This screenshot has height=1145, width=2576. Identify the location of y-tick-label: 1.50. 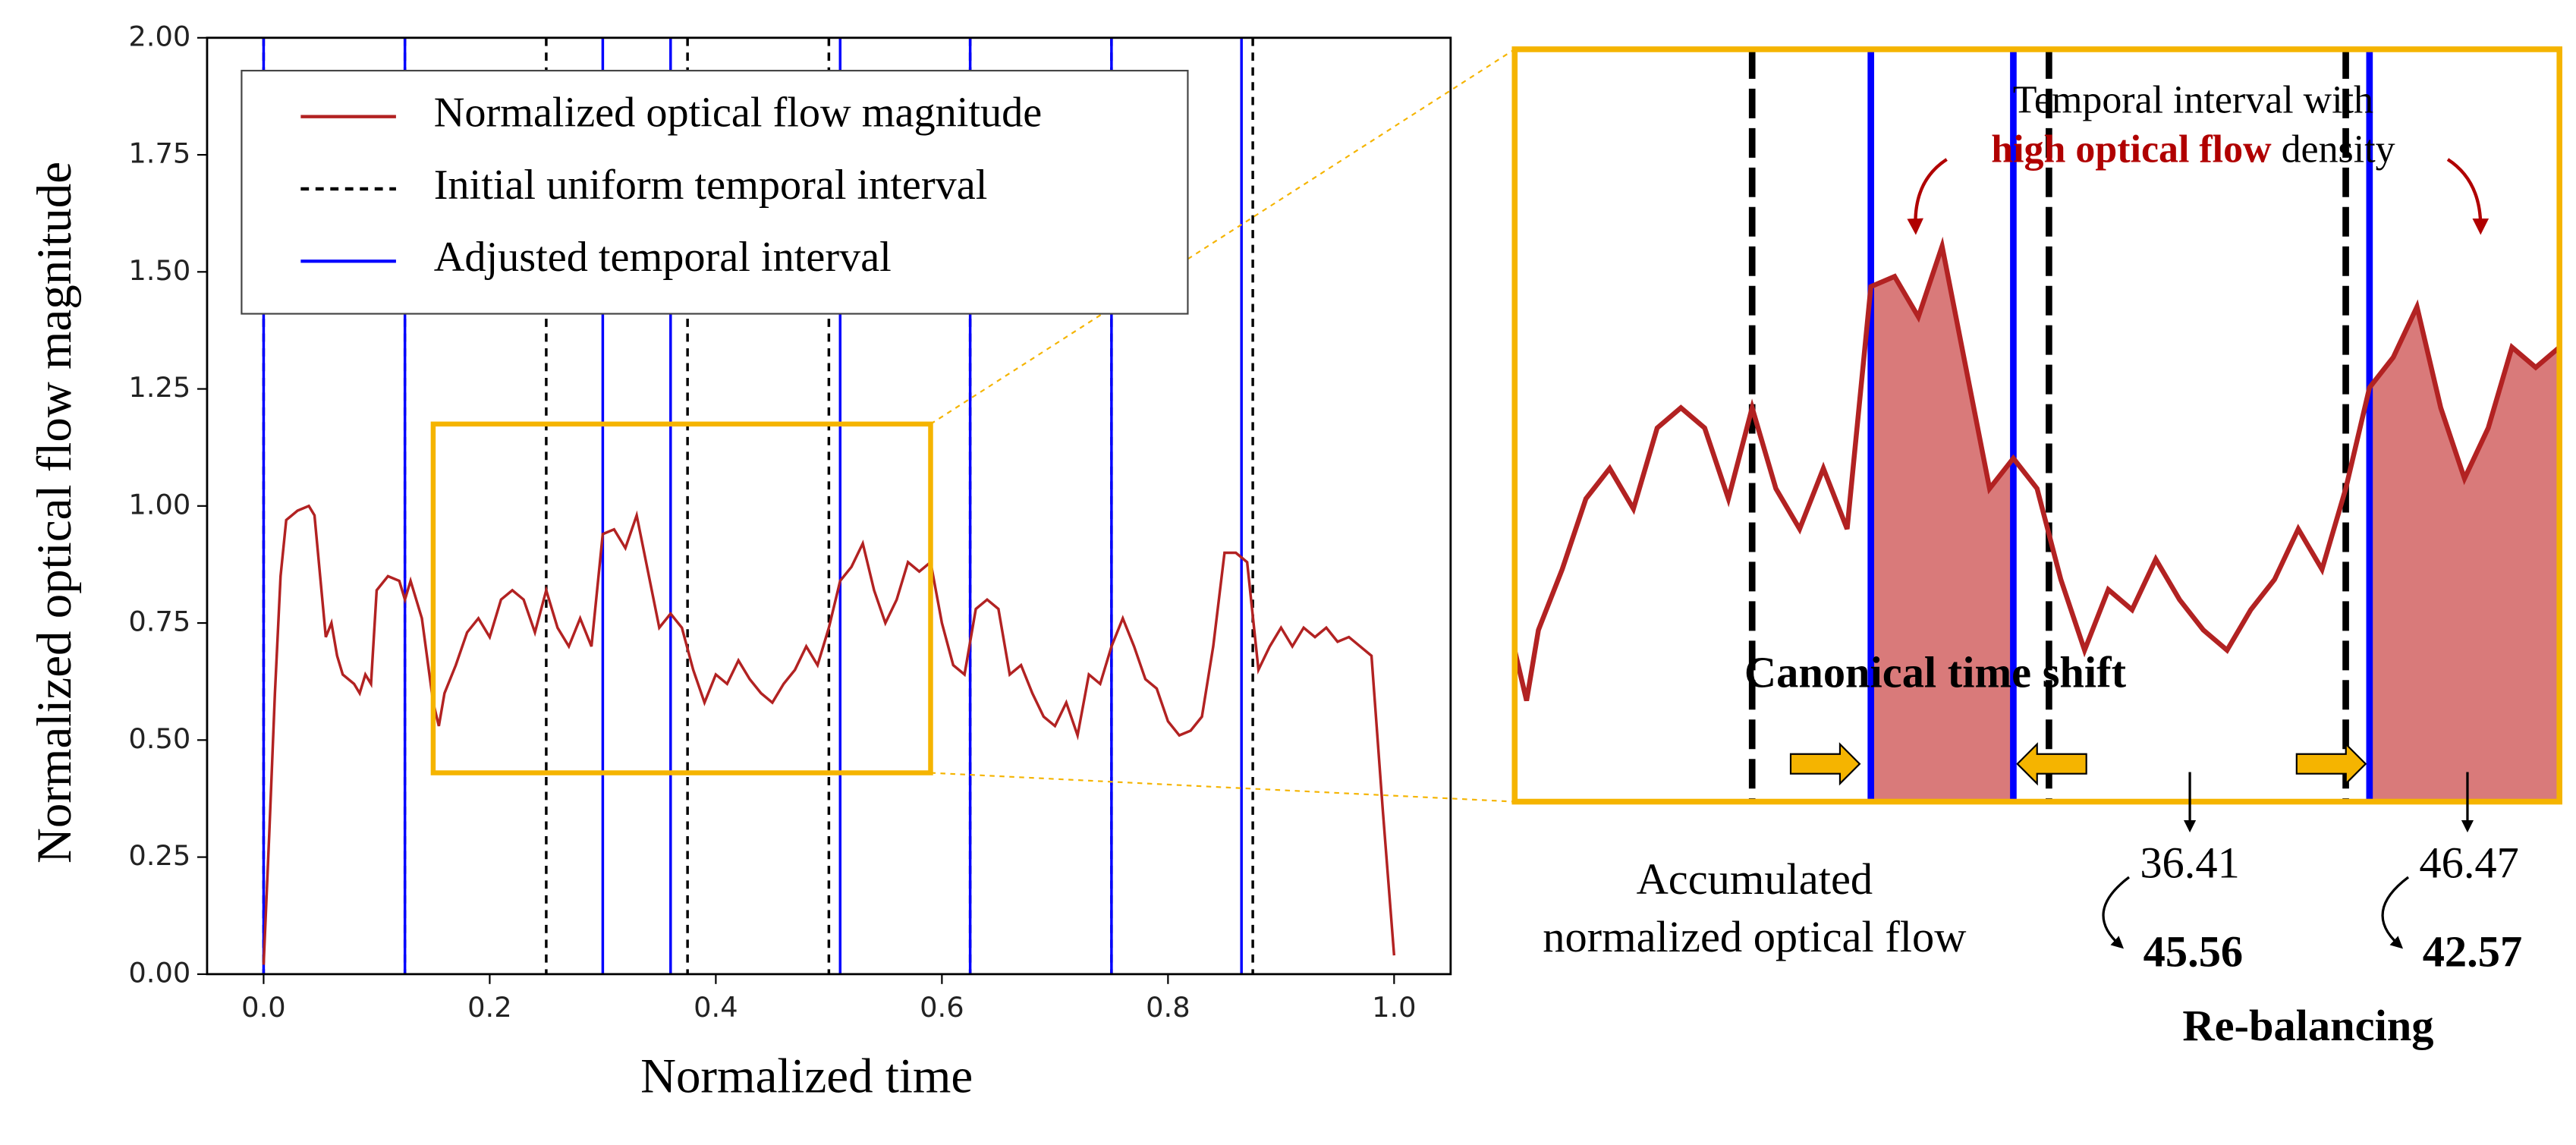
(159, 270).